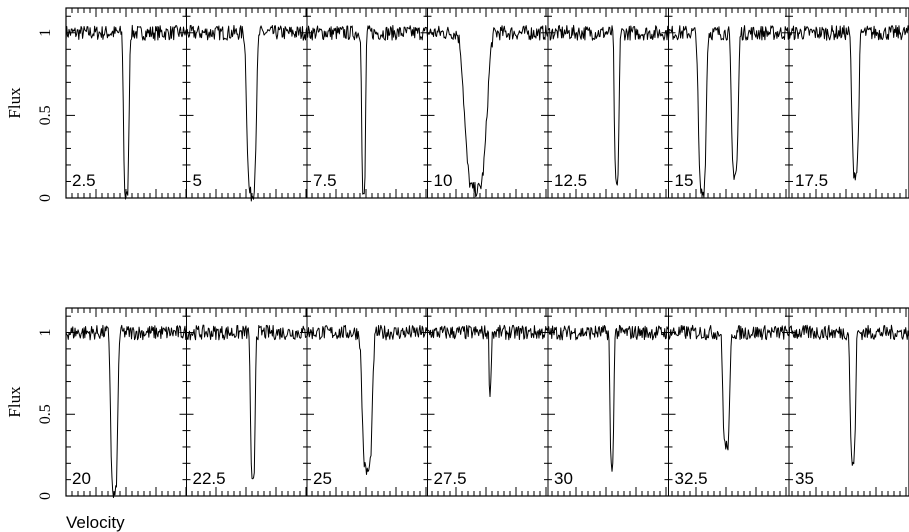 This screenshot has width=909, height=532. I want to click on x-axis-label: Velocity, so click(95, 522).